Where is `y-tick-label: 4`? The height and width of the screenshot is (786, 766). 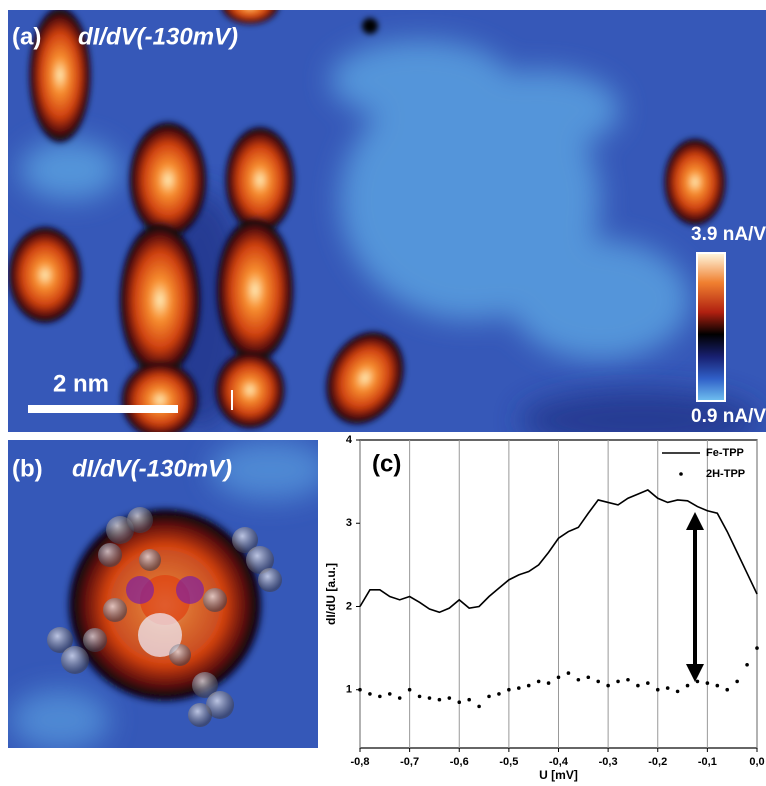 y-tick-label: 4 is located at coordinates (349, 440).